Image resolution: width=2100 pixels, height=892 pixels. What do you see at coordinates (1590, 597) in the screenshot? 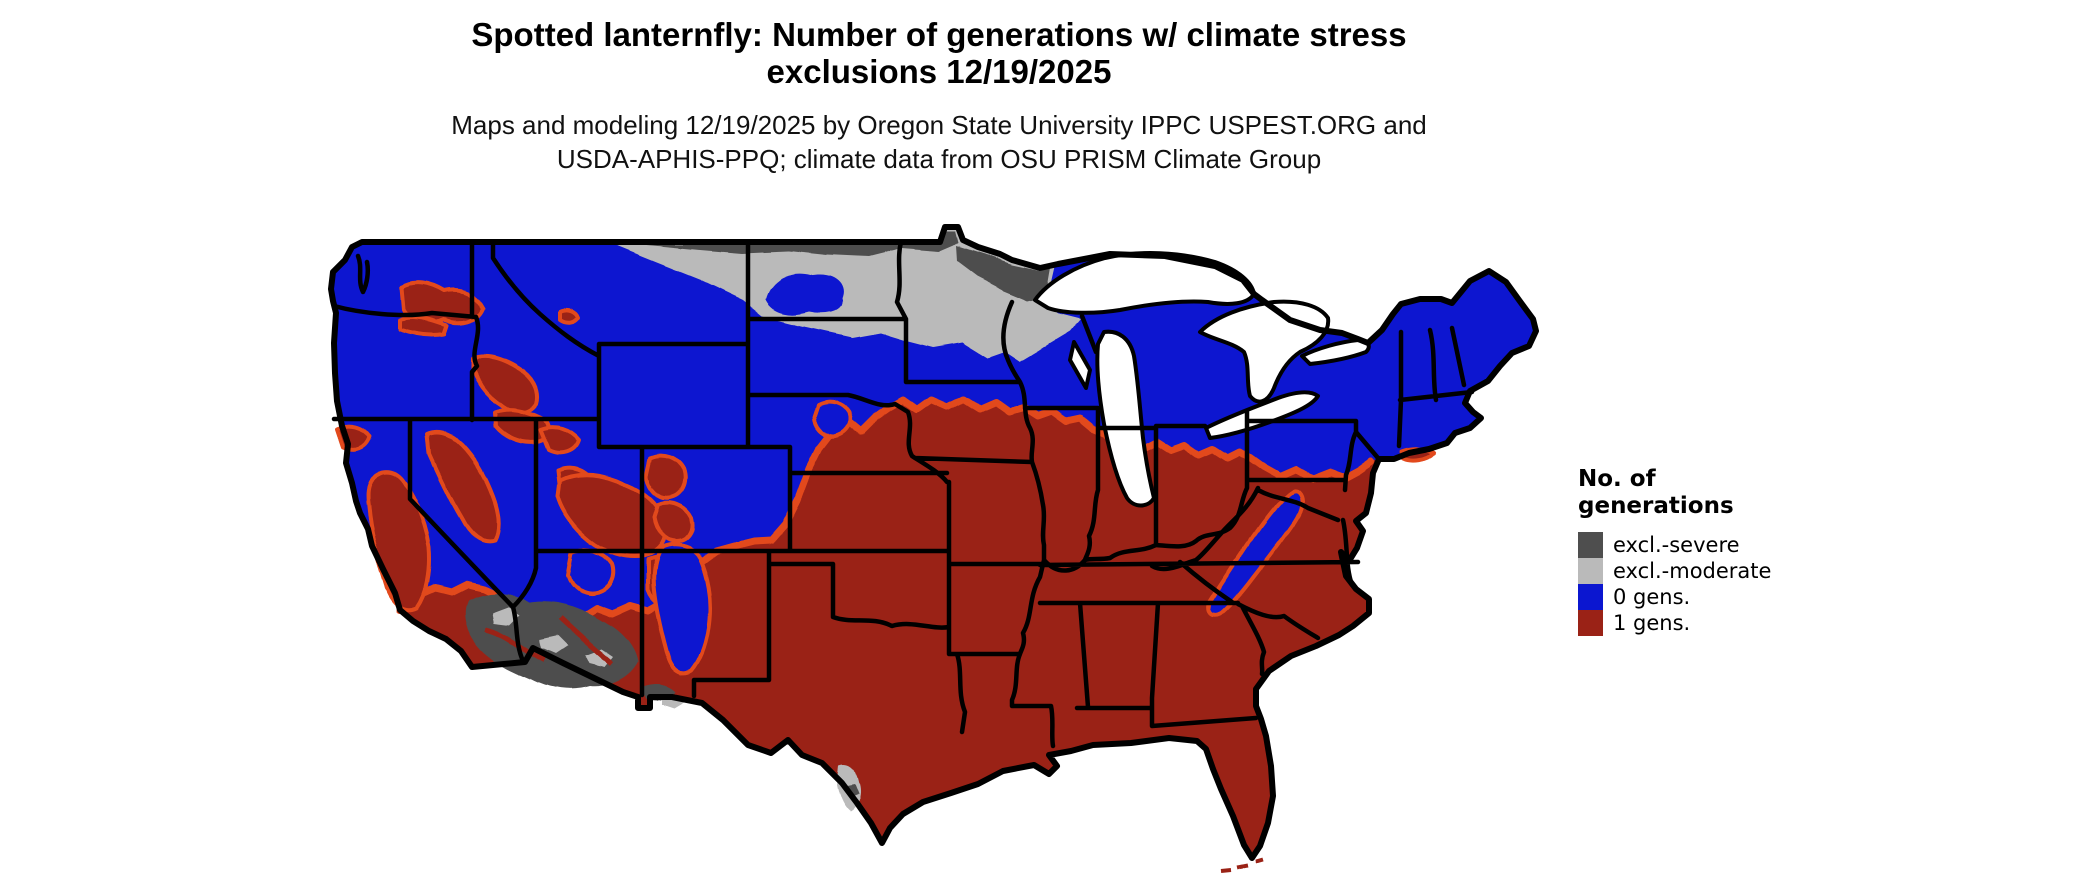
I see `legend-swatch-zero-gens` at bounding box center [1590, 597].